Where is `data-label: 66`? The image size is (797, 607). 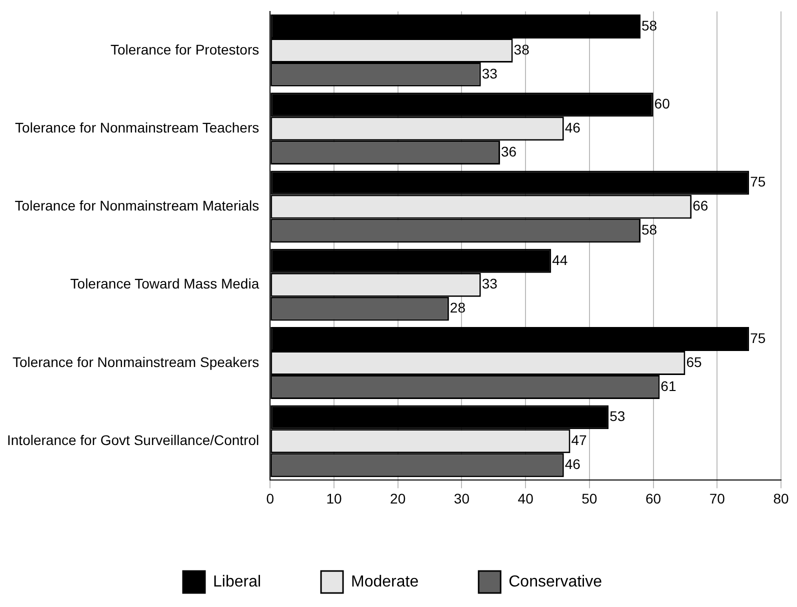 data-label: 66 is located at coordinates (700, 206).